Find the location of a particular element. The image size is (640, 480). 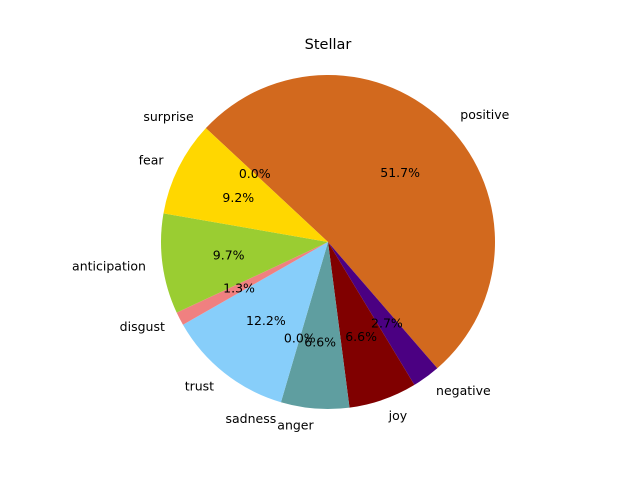

pie-slice-negative is located at coordinates (383, 313).